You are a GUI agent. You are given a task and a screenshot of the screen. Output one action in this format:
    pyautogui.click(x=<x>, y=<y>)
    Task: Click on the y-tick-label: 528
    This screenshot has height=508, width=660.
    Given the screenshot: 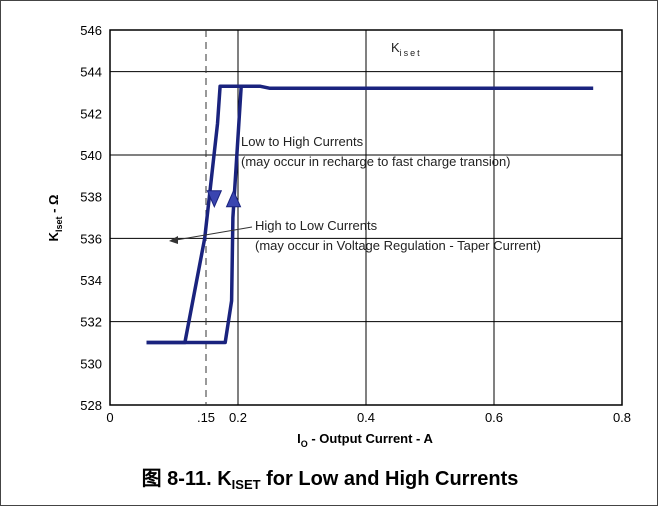 What is the action you would take?
    pyautogui.click(x=91, y=405)
    